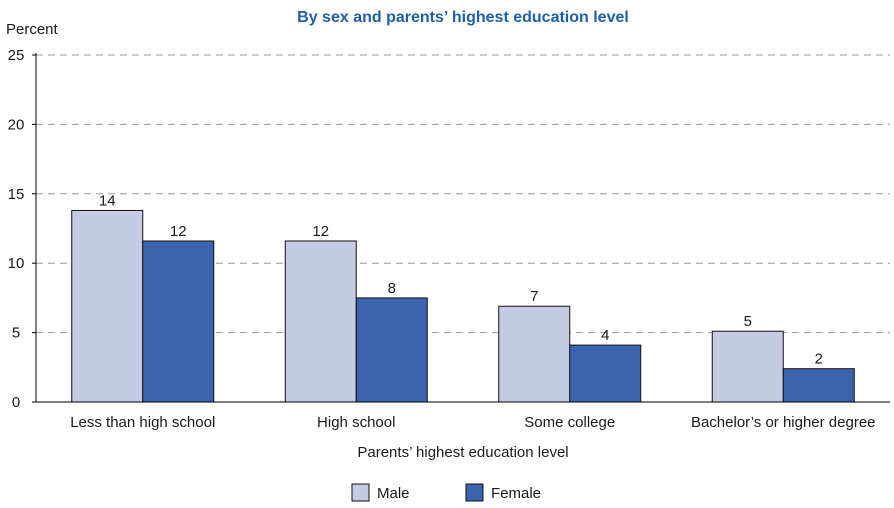 The image size is (894, 508). What do you see at coordinates (783, 422) in the screenshot?
I see `x-tick-label: Bachelor’s or higher degree` at bounding box center [783, 422].